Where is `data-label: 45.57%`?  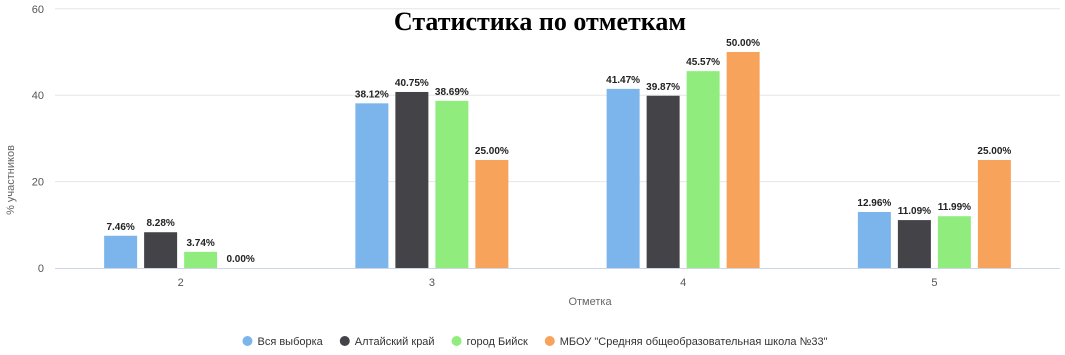
data-label: 45.57% is located at coordinates (703, 62).